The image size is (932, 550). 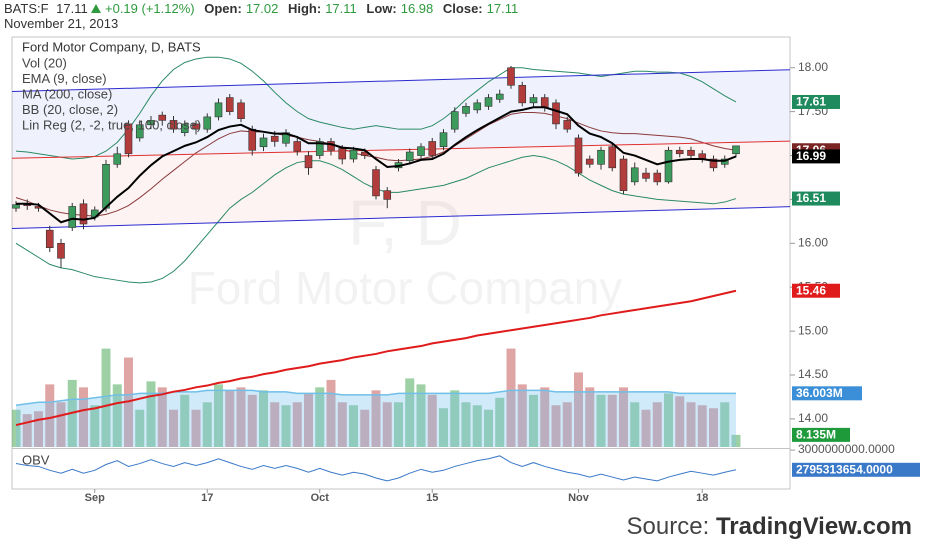 I want to click on y-tick-label: 14.00, so click(x=813, y=418).